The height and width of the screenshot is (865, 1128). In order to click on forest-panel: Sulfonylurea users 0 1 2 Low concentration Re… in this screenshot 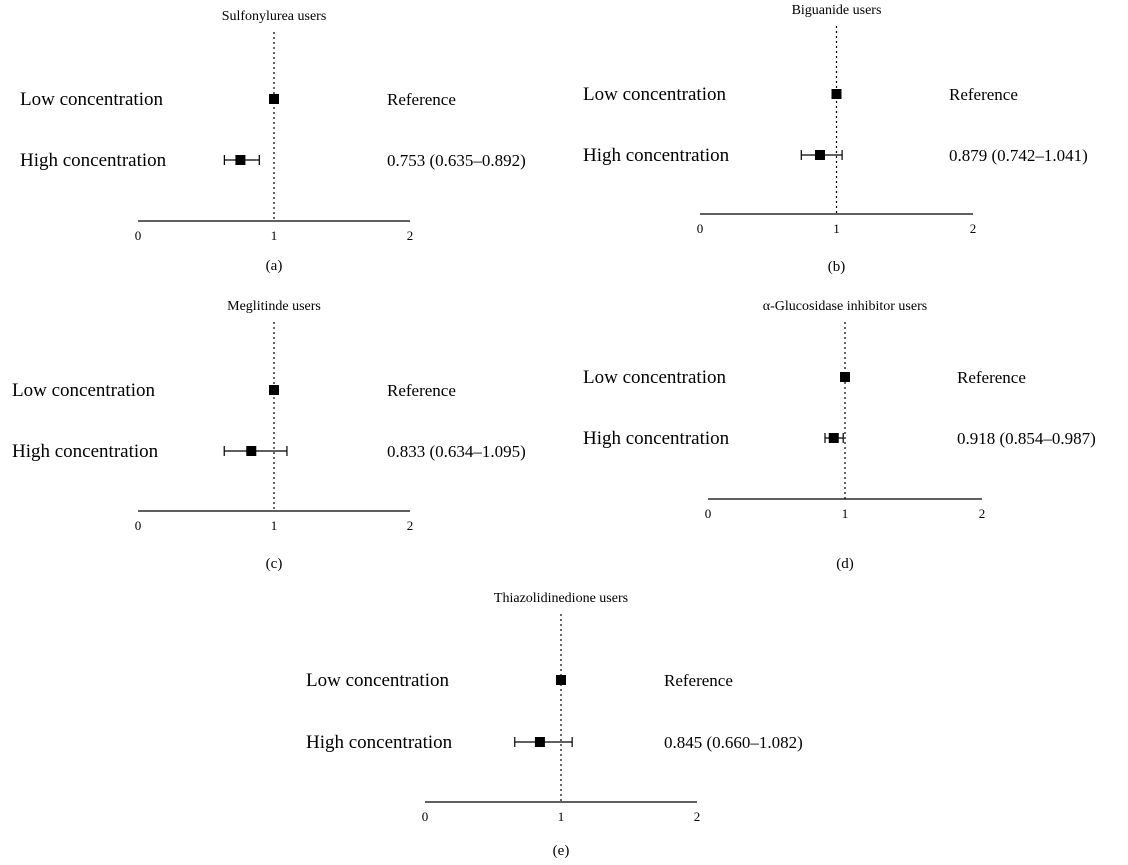, I will do `click(273, 141)`.